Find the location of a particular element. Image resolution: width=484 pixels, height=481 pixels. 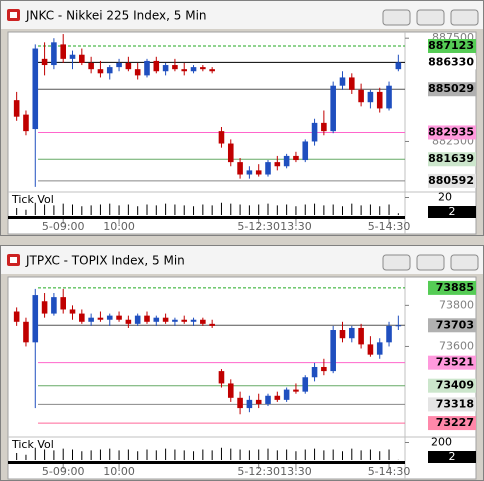

y-tick-label: 73800 is located at coordinates (456, 304).